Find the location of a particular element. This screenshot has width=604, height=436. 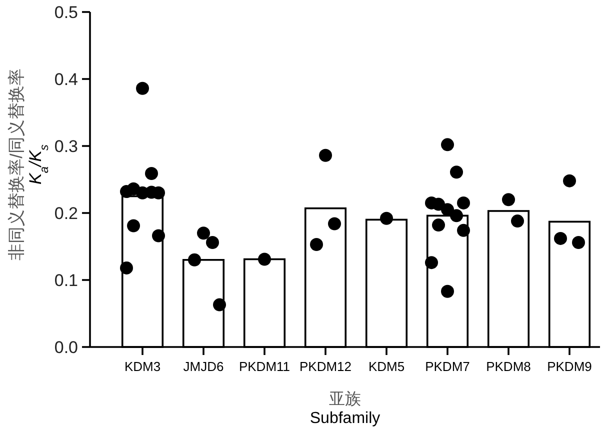

x-tick-label: PKDM12 is located at coordinates (325, 366).